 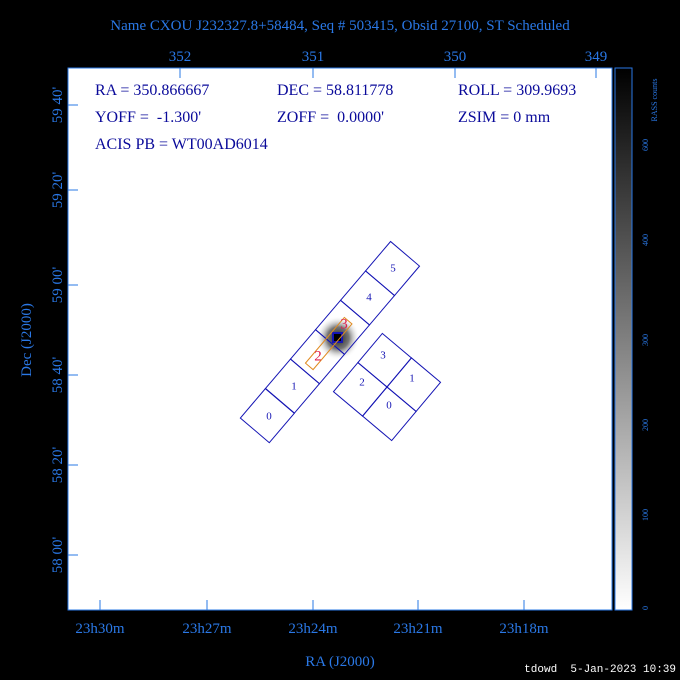 What do you see at coordinates (524, 629) in the screenshot?
I see `bottom-tick-label: 23h18m` at bounding box center [524, 629].